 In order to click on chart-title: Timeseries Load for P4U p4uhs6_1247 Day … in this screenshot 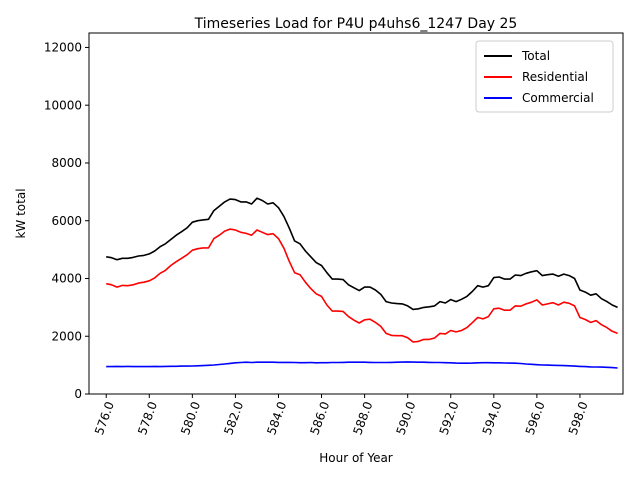, I will do `click(356, 24)`.